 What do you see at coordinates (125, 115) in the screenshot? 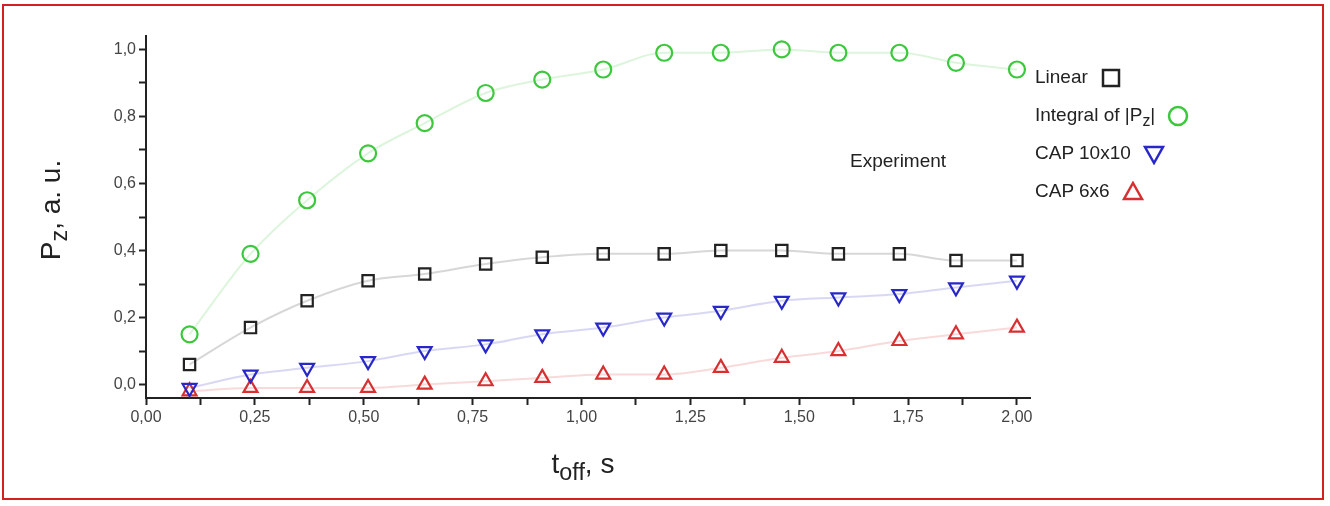
I see `y-tick-label: 0,8` at bounding box center [125, 115].